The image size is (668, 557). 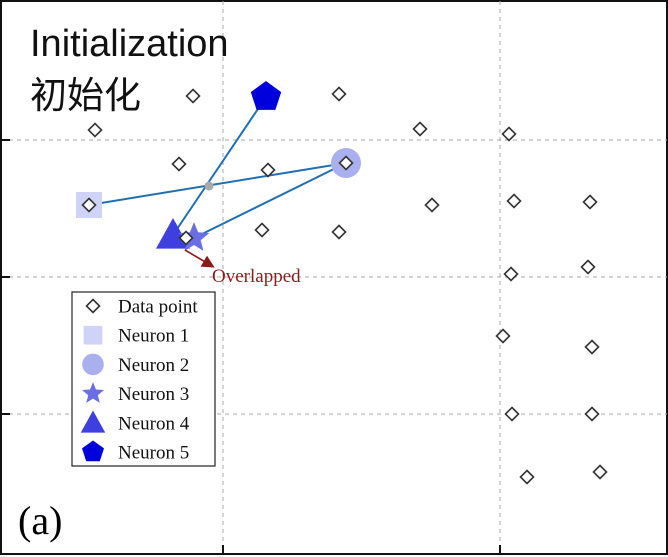 I want to click on legend-box, so click(x=143, y=379).